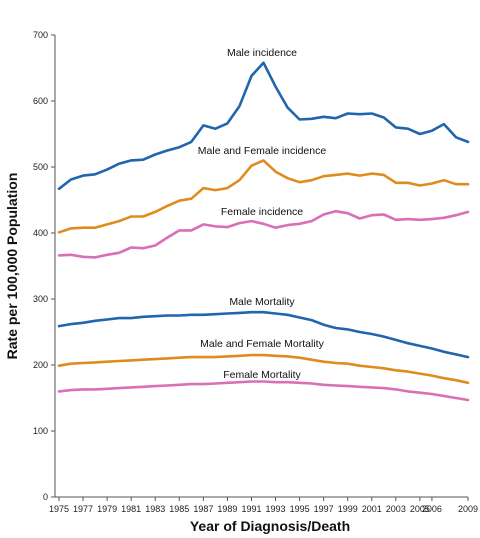 This screenshot has width=480, height=538. I want to click on y-tick-label: 300, so click(40, 299).